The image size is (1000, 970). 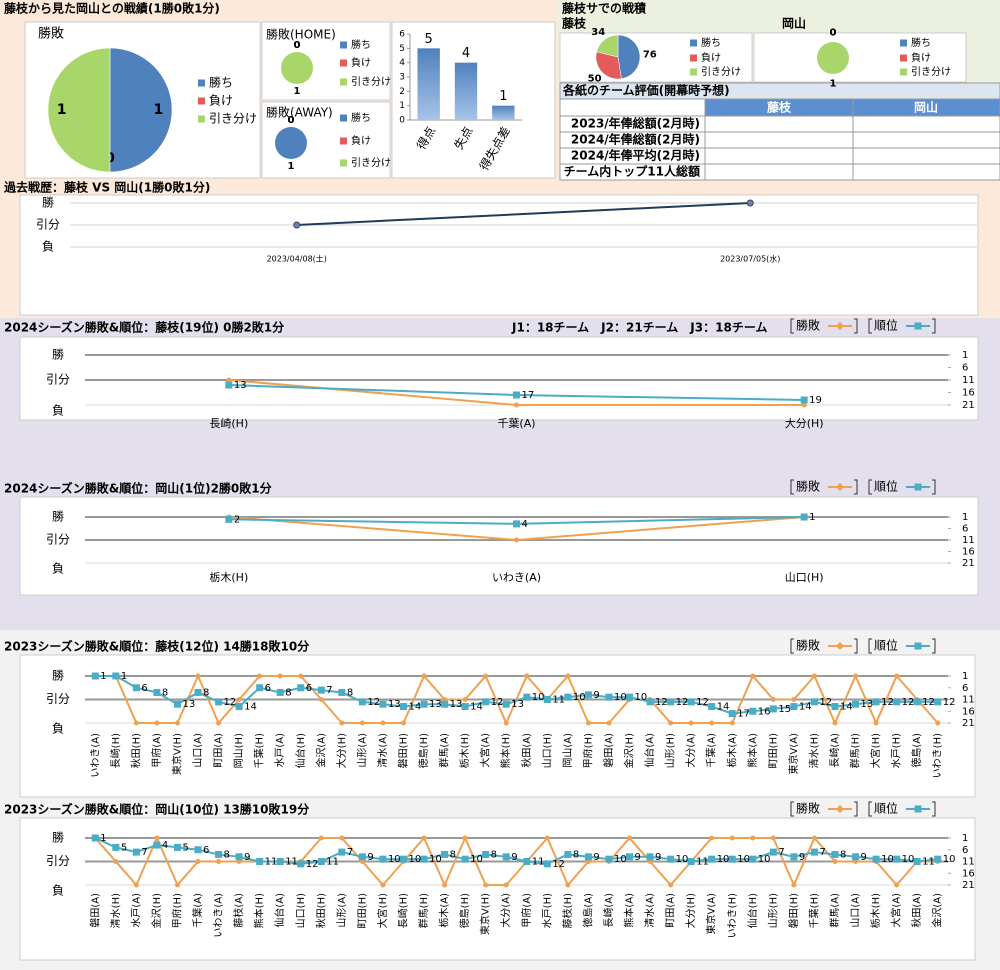 What do you see at coordinates (804, 423) in the screenshot?
I see `x-tick-label: 大分(H)` at bounding box center [804, 423].